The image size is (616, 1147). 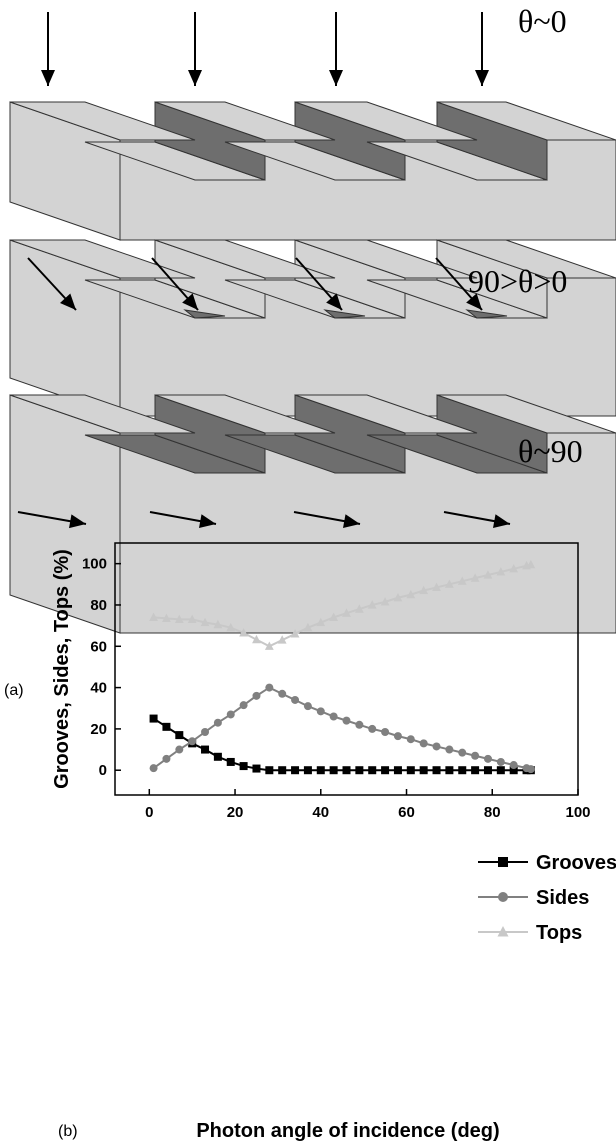 I want to click on y-tick-label: 40, so click(x=98, y=688).